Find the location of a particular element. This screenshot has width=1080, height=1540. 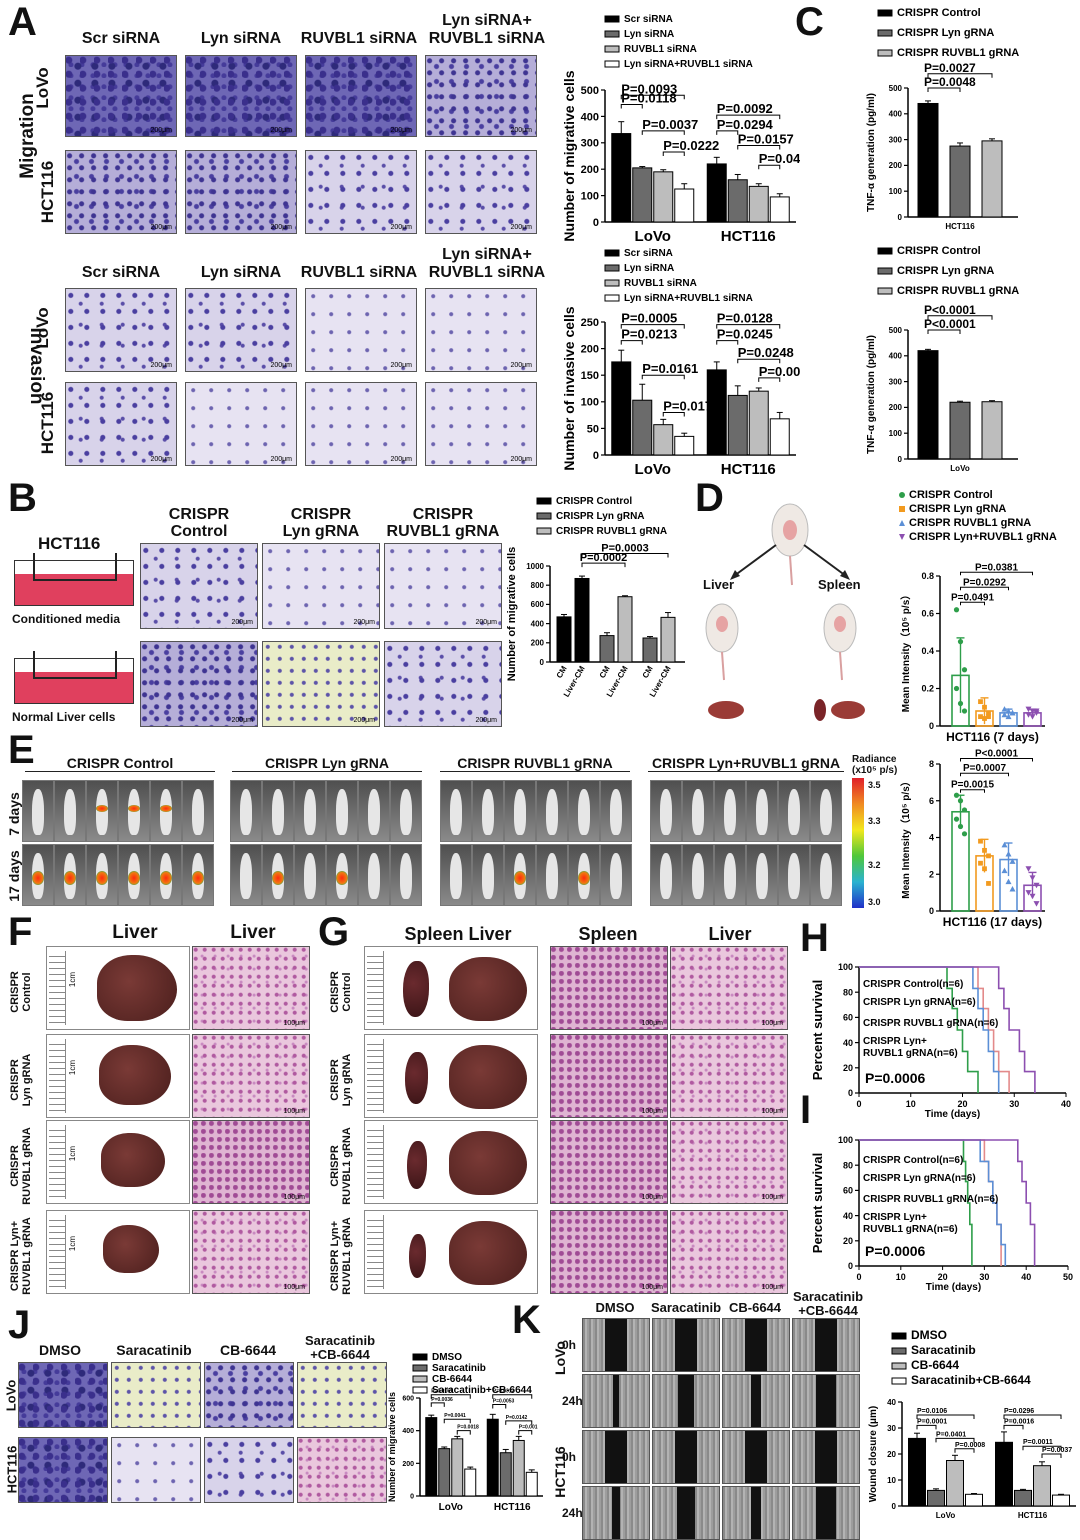

I_survival-xtick-label-5: 50 is located at coordinates (1068, 1277).